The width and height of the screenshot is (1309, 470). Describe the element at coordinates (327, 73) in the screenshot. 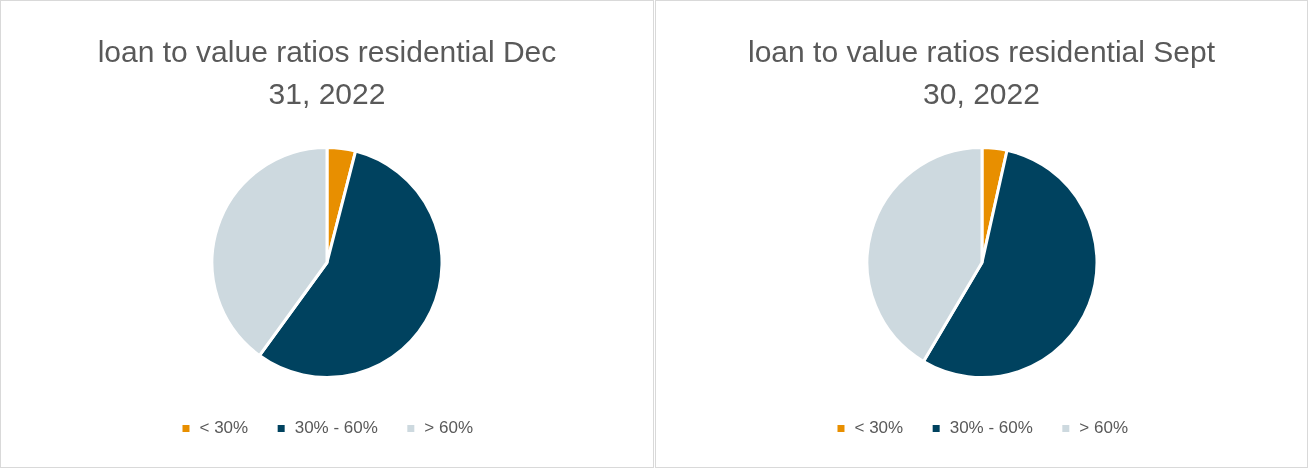

I see `chart-title: loan to value ratios residential Dec 31, 2022` at that location.